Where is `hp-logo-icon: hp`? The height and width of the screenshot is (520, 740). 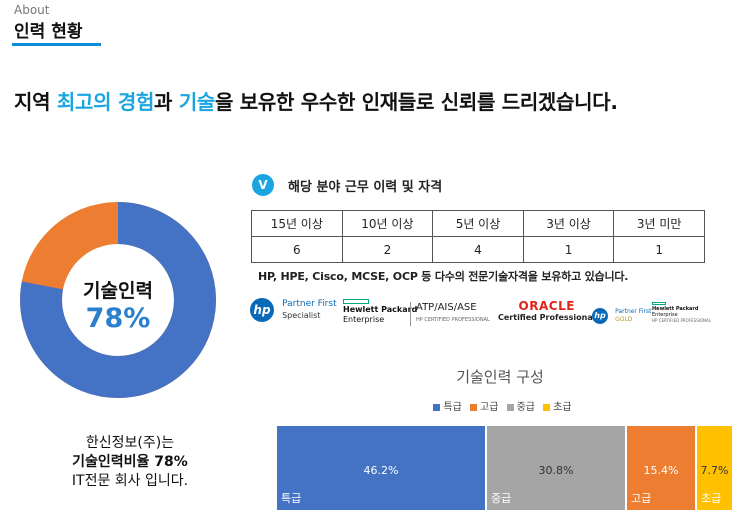 hp-logo-icon: hp is located at coordinates (262, 310).